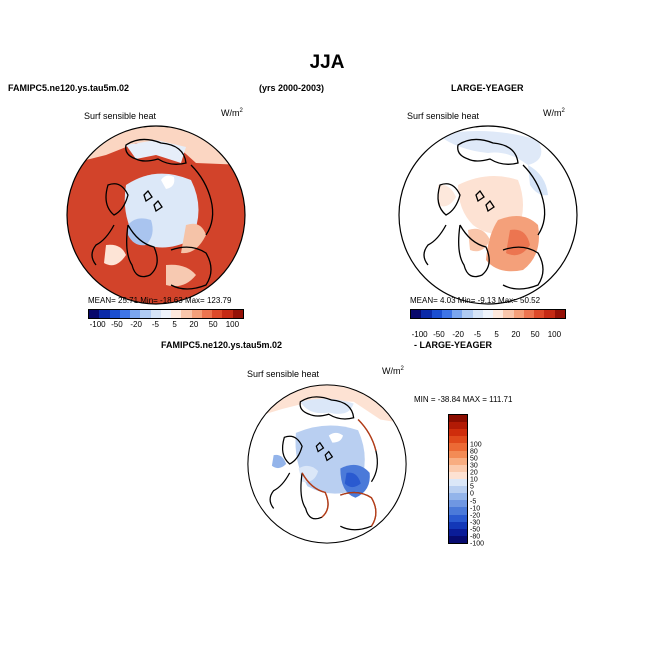 The image size is (654, 654). Describe the element at coordinates (554, 113) in the screenshot. I see `right-units-label: W/m2` at that location.